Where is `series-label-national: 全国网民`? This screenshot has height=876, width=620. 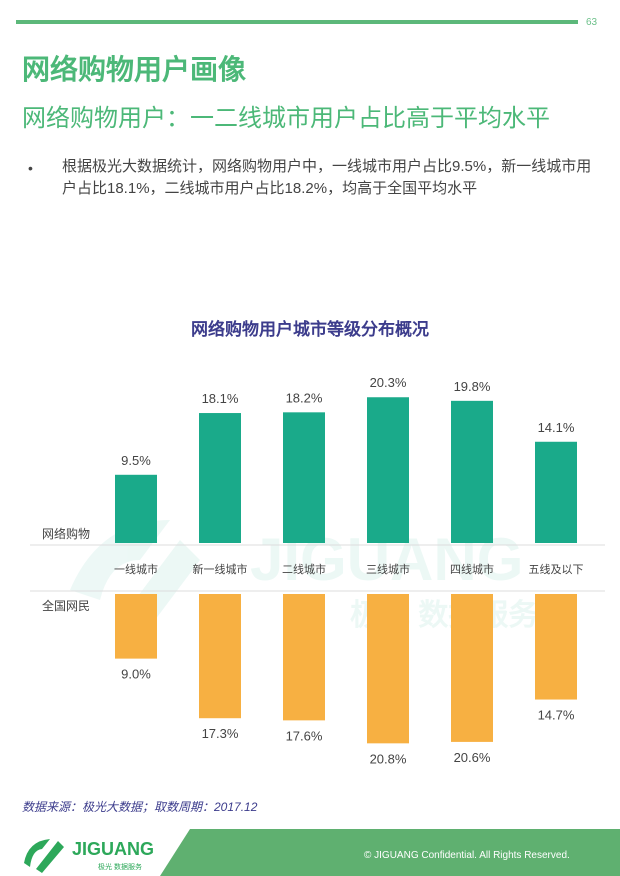
series-label-national: 全国网民 is located at coordinates (66, 605).